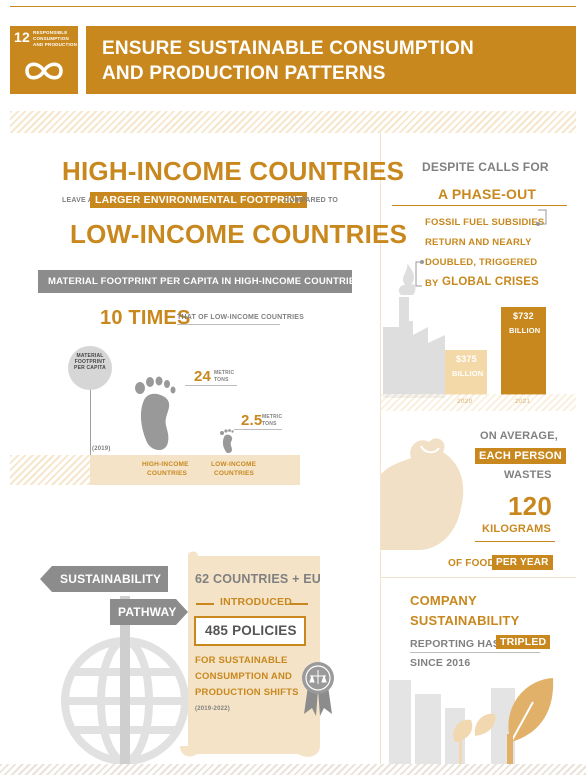 The height and width of the screenshot is (775, 586). Describe the element at coordinates (241, 660) in the screenshot. I see `for-line-1: FOR SUSTAINABLE` at that location.